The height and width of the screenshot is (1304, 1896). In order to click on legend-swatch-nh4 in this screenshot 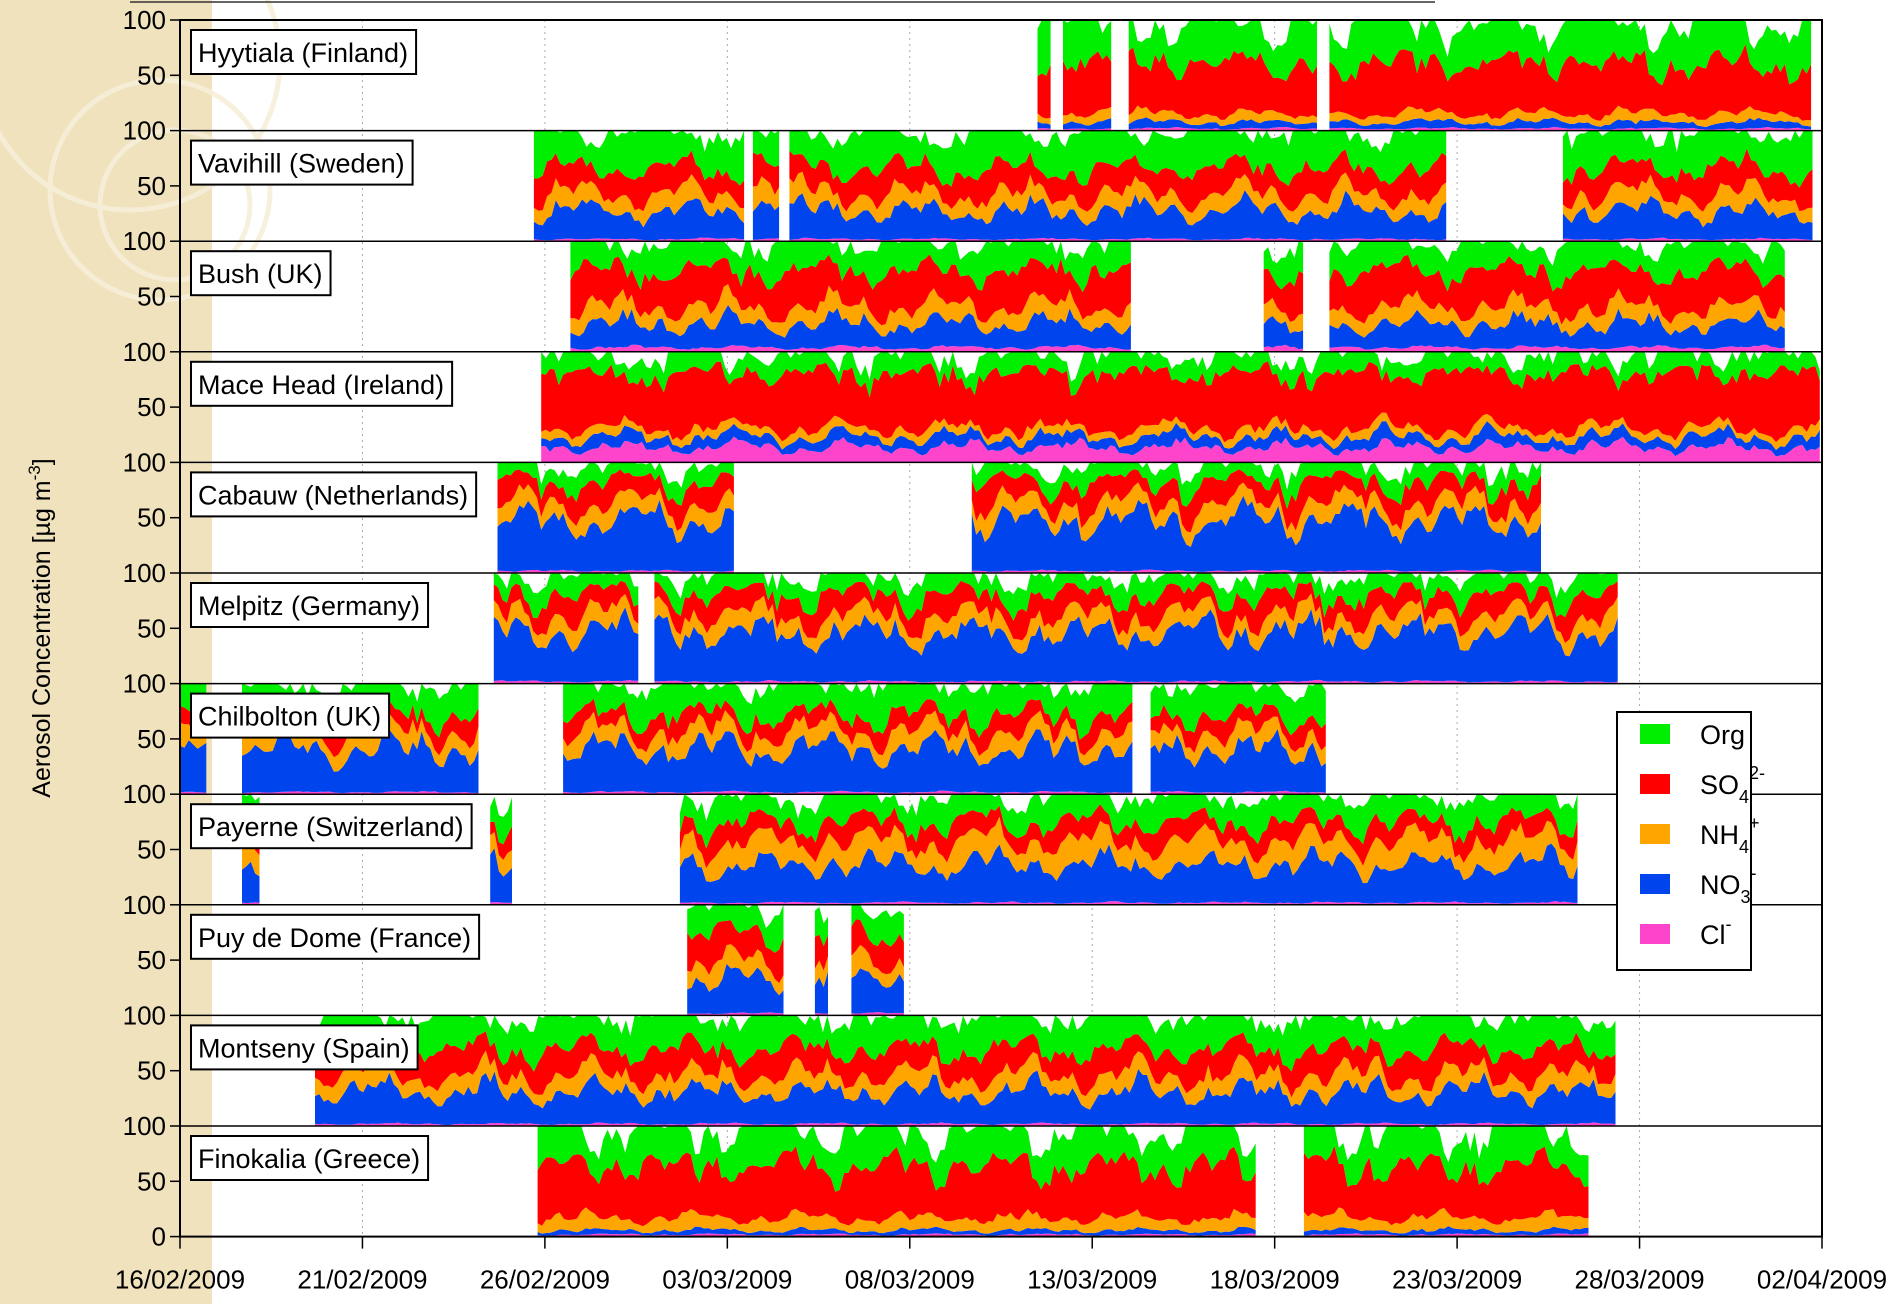, I will do `click(1655, 834)`.